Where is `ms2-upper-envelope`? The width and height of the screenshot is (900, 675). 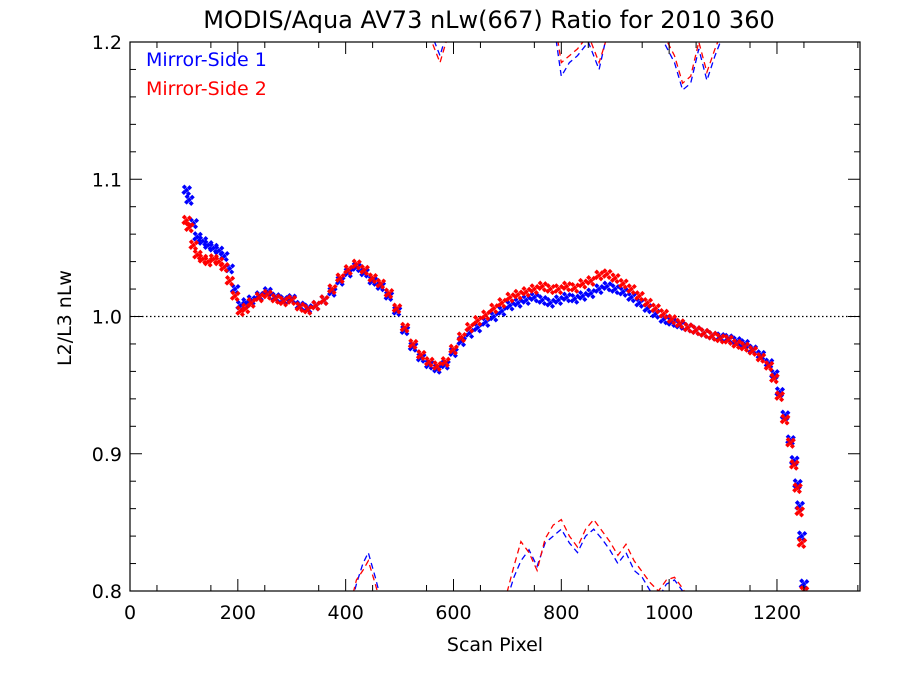
ms2-upper-envelope is located at coordinates (575, 63).